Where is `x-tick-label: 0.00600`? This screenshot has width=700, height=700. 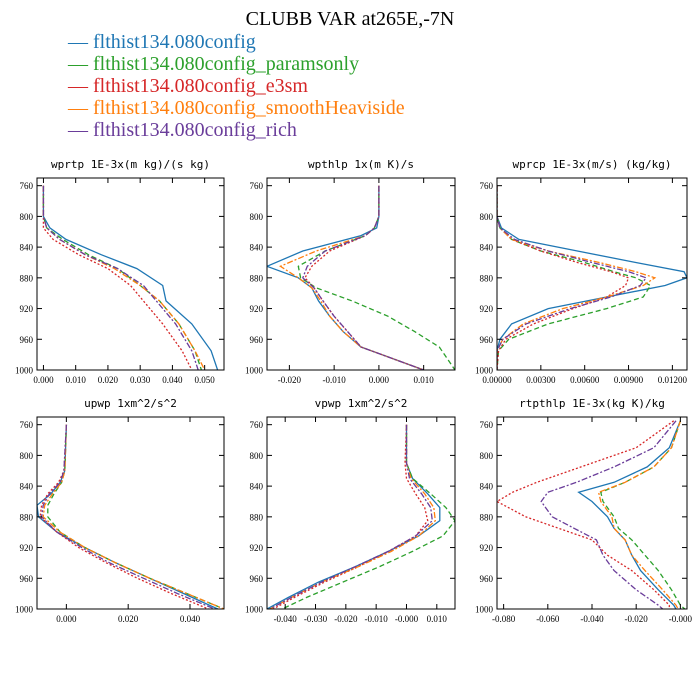 x-tick-label: 0.00600 is located at coordinates (585, 380).